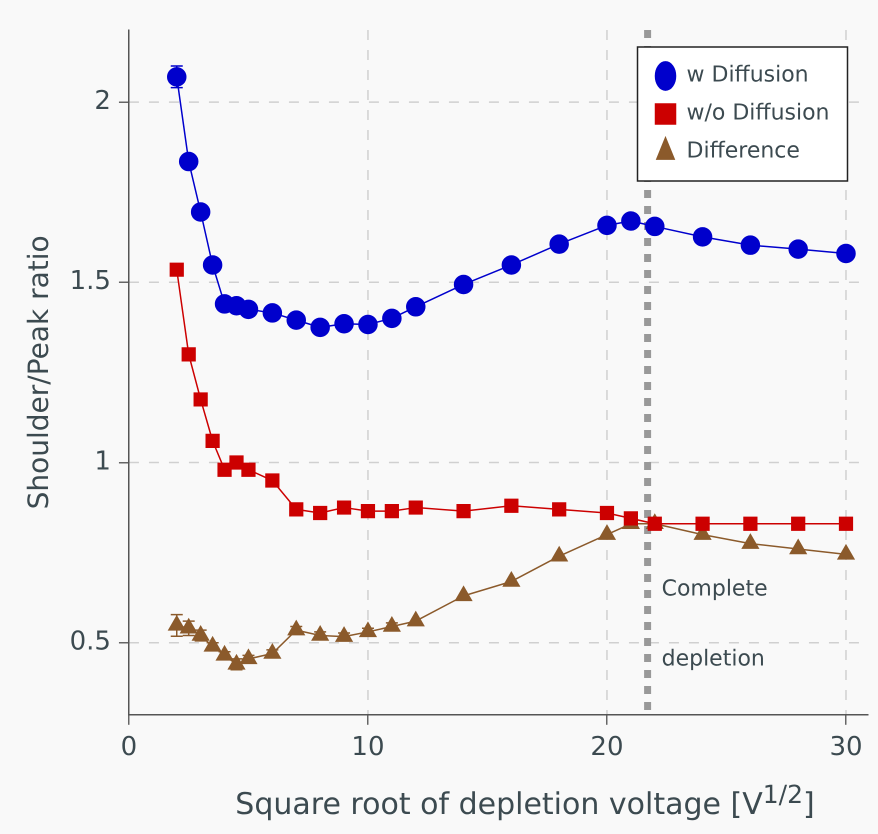 This screenshot has height=834, width=878. What do you see at coordinates (715, 624) in the screenshot?
I see `text: Complete depletion` at bounding box center [715, 624].